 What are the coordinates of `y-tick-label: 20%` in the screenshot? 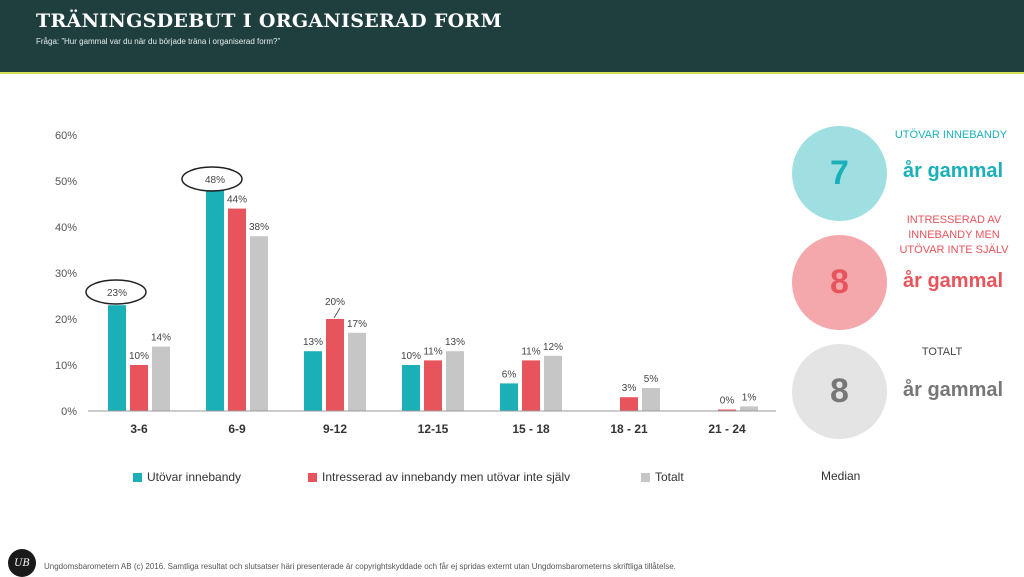 It's located at (66, 320).